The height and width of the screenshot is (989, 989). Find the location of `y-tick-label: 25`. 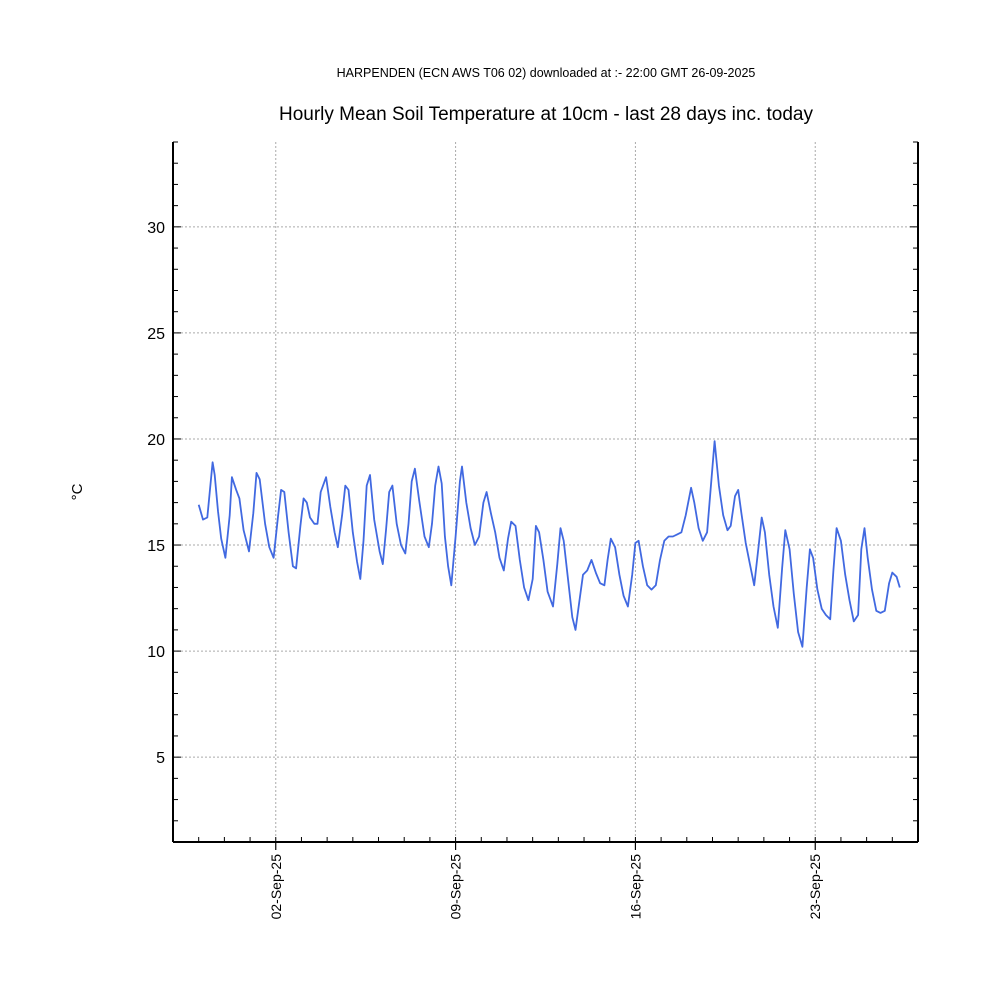

y-tick-label: 25 is located at coordinates (156, 334).